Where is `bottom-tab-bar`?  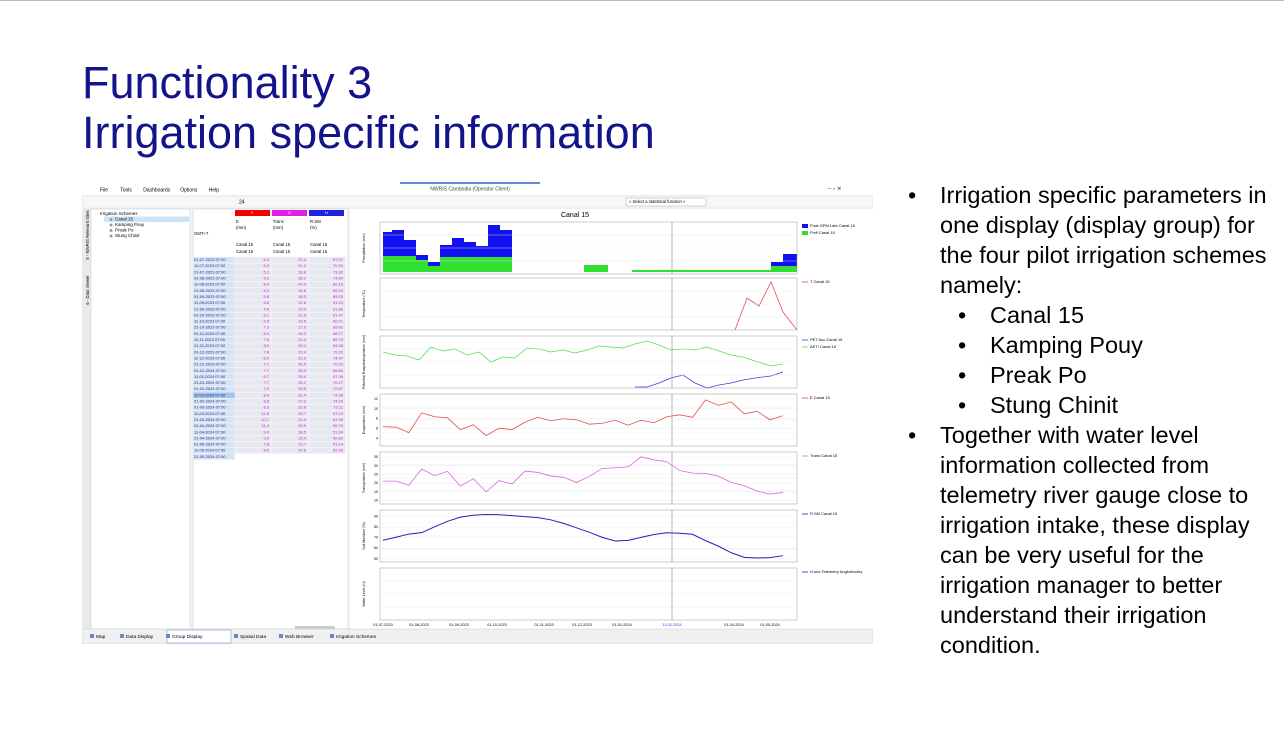
bottom-tab-bar is located at coordinates (477, 636).